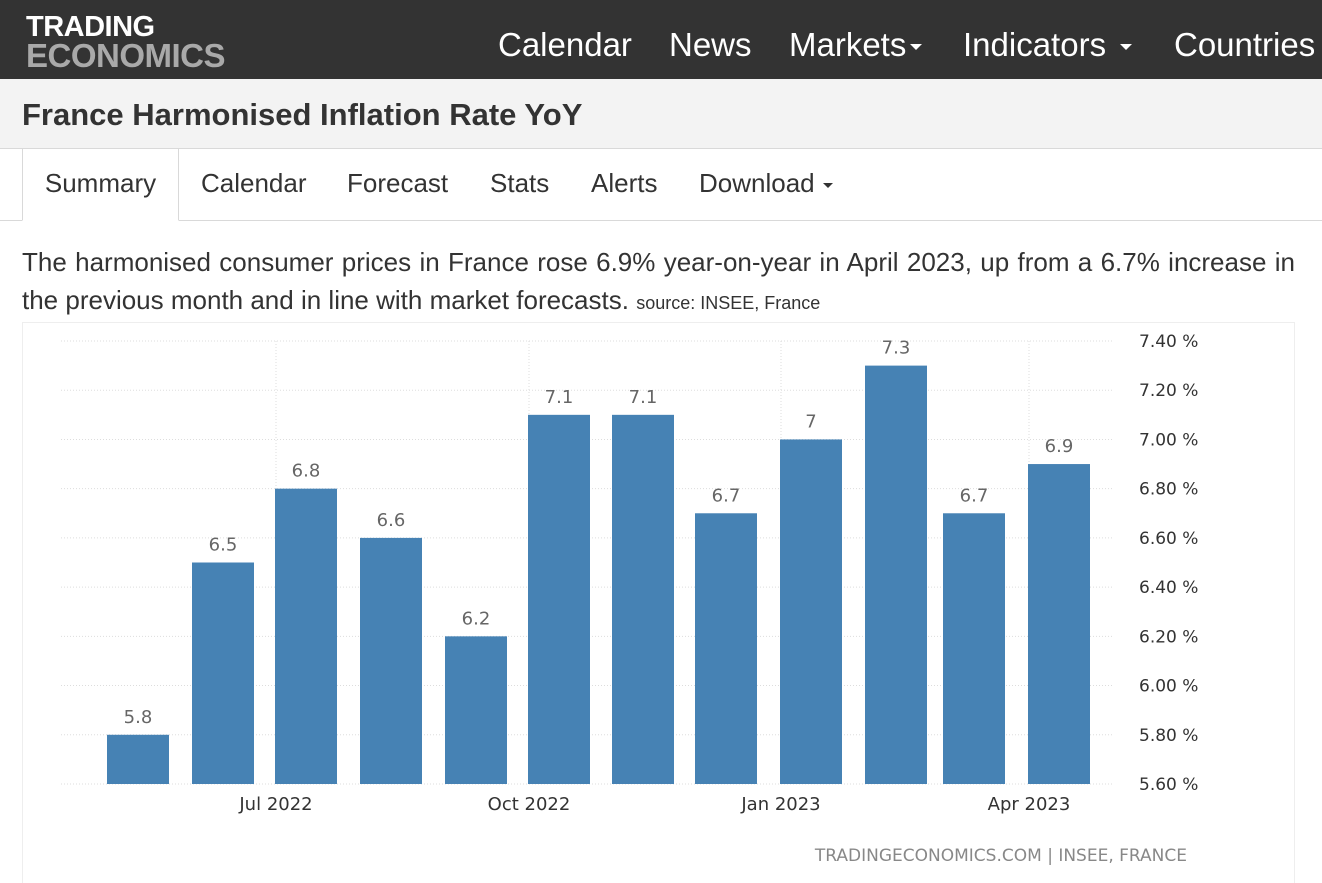 Image resolution: width=1322 pixels, height=883 pixels. Describe the element at coordinates (1168, 391) in the screenshot. I see `y-tick-label: 7.20 %` at that location.